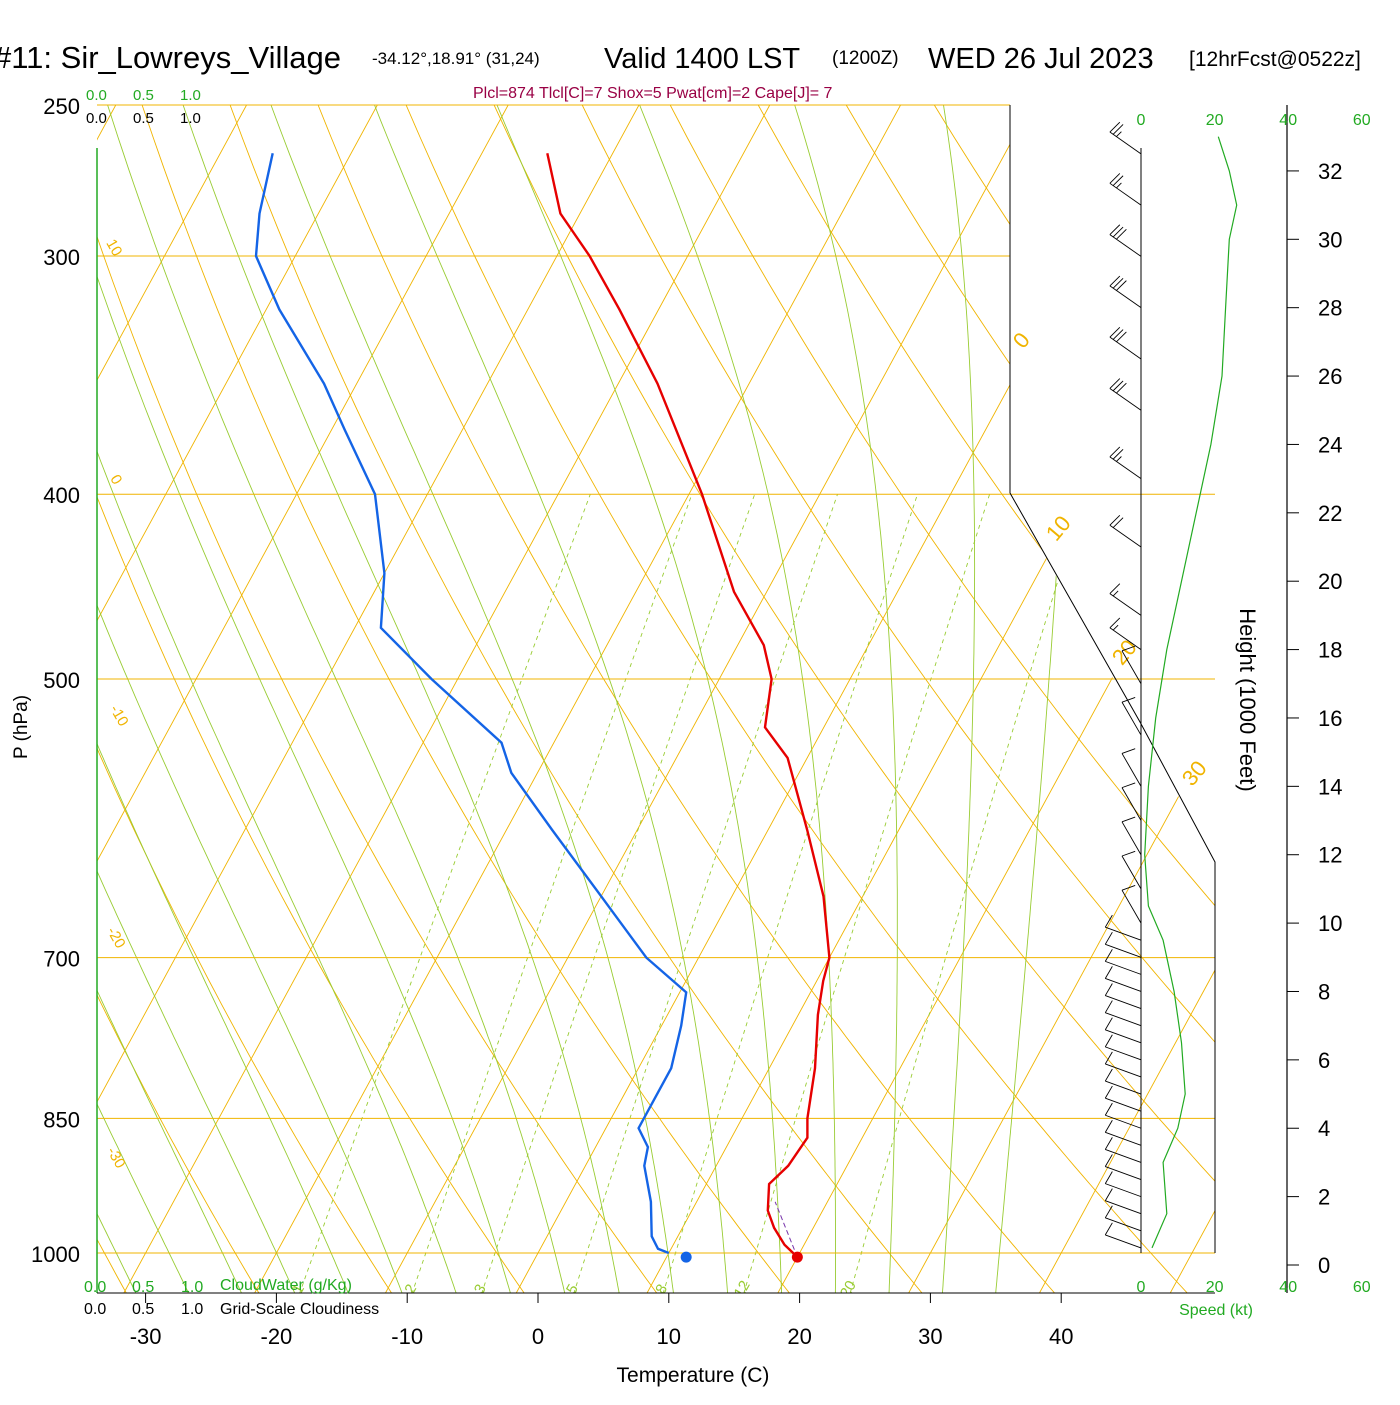  Describe the element at coordinates (1330, 308) in the screenshot. I see `height-tick-label: 28` at that location.